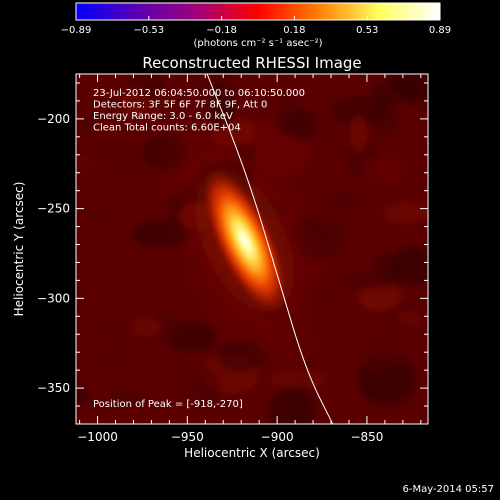 Image resolution: width=500 pixels, height=500 pixels. I want to click on x-tick-label: −950, so click(187, 437).